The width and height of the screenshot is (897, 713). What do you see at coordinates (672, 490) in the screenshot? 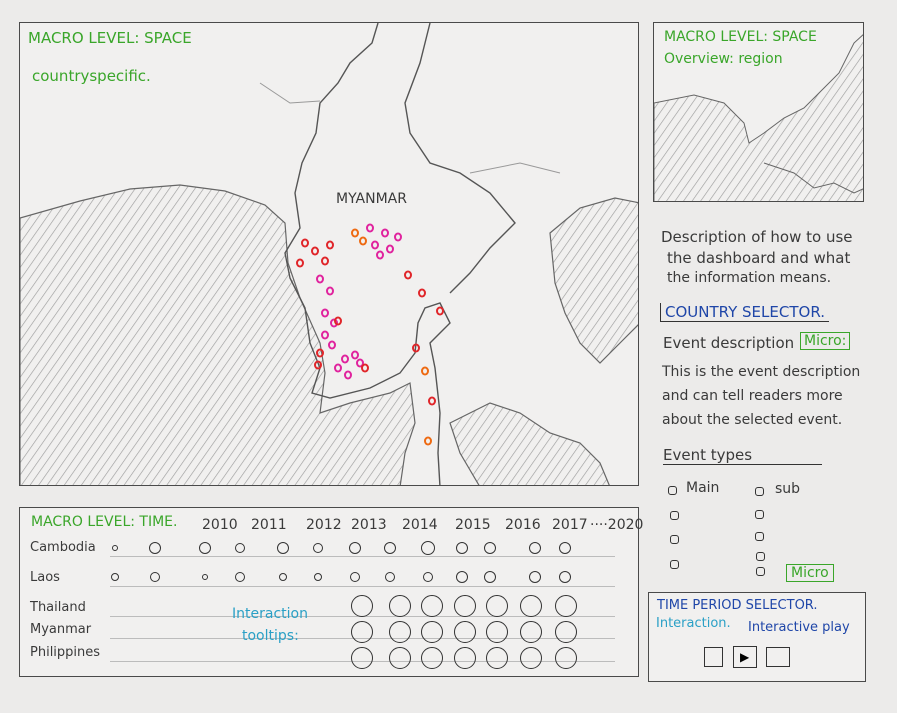
I see `checkbox-main` at bounding box center [672, 490].